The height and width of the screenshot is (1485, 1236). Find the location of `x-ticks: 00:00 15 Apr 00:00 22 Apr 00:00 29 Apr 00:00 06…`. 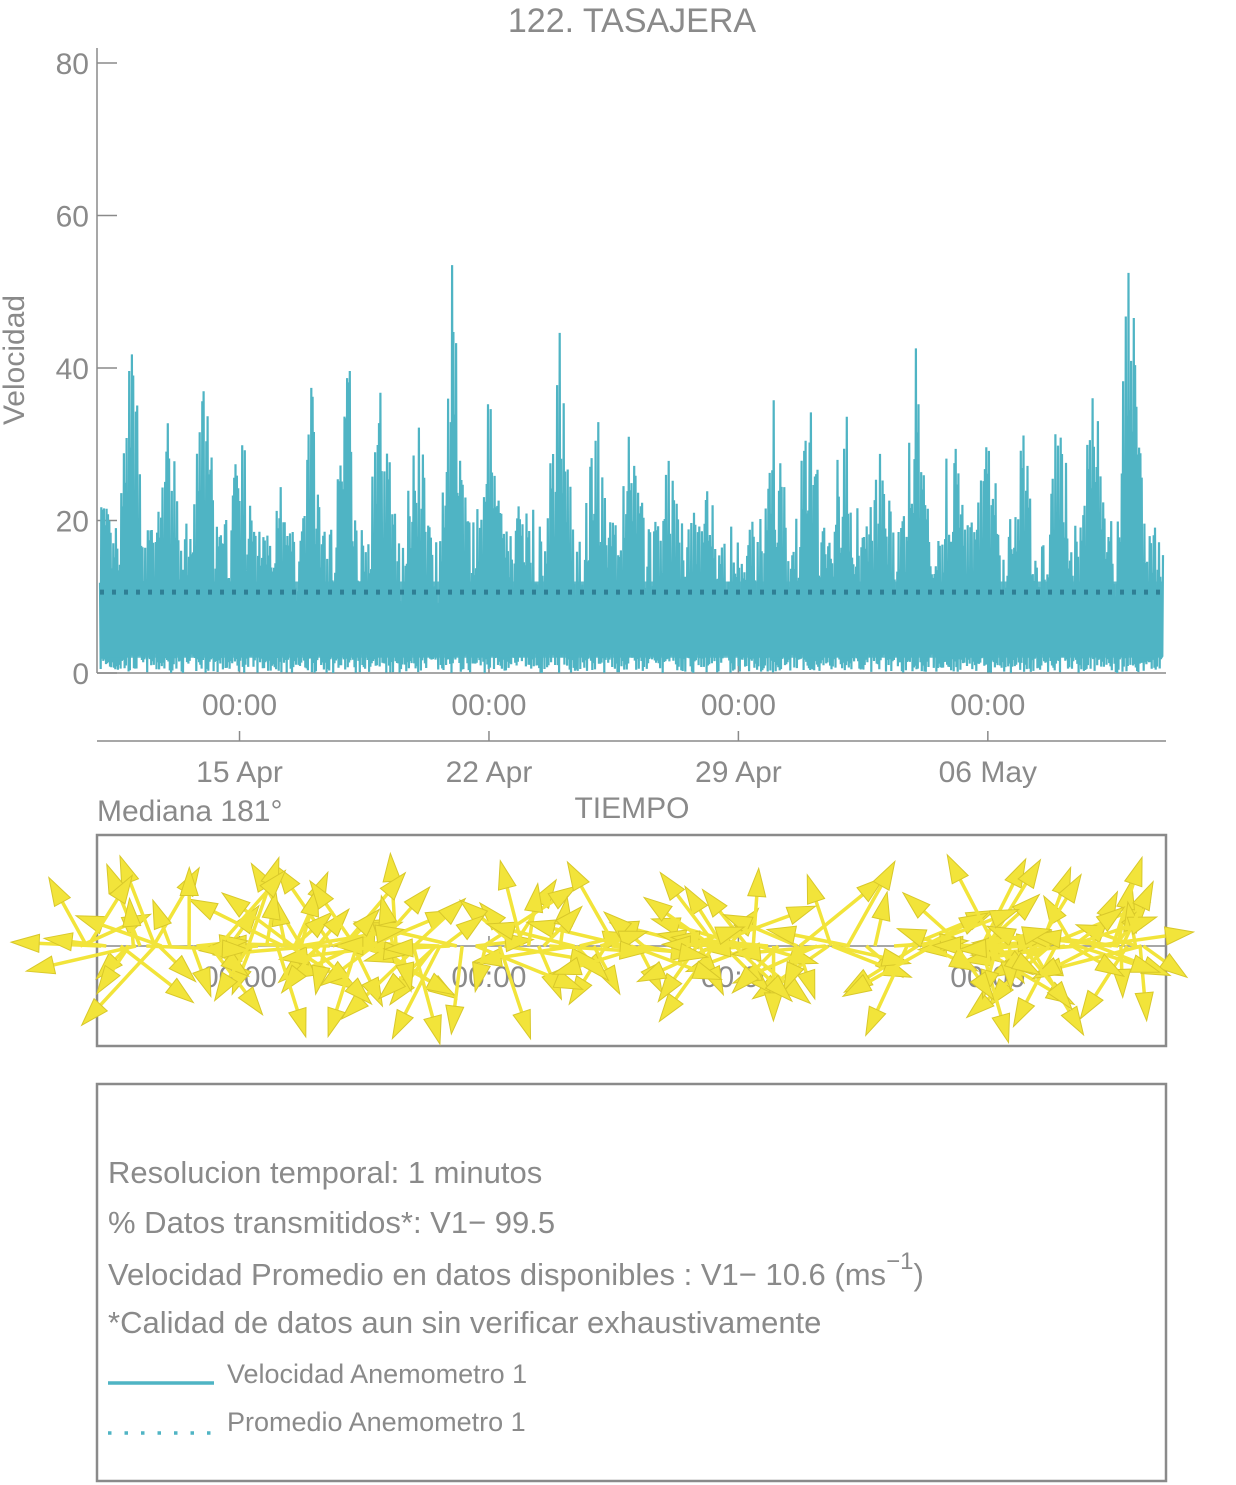

x-ticks: 00:00 15 Apr 00:00 22 Apr 00:00 29 Apr 00:00 06… is located at coordinates (616, 721).